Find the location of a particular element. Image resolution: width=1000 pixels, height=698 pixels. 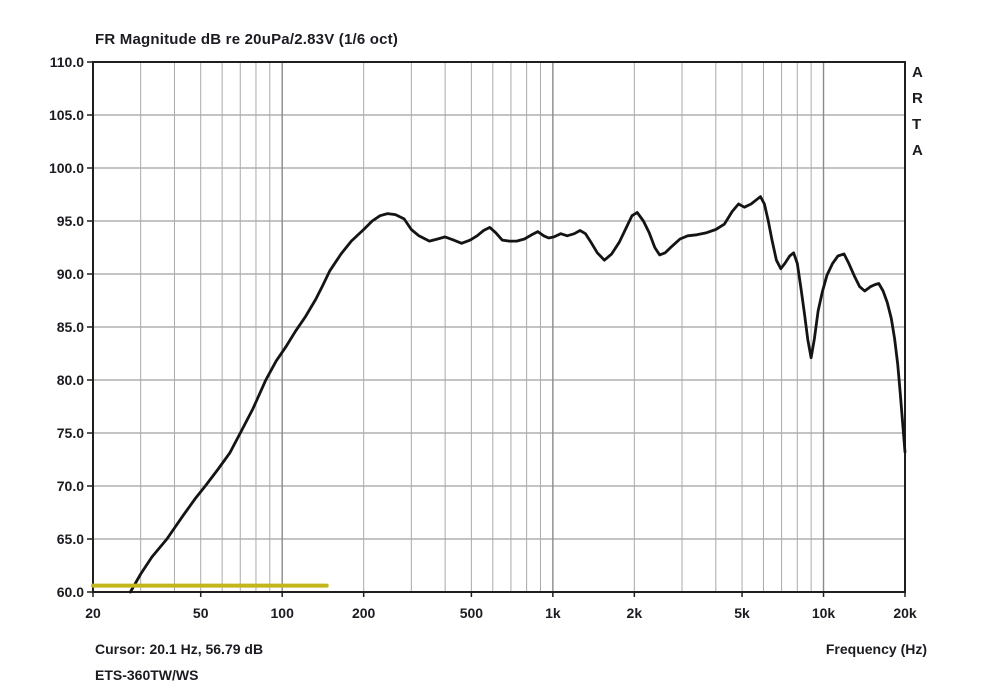

cursor-readout: Cursor: 20.1 Hz, 56.79 dB is located at coordinates (179, 649).